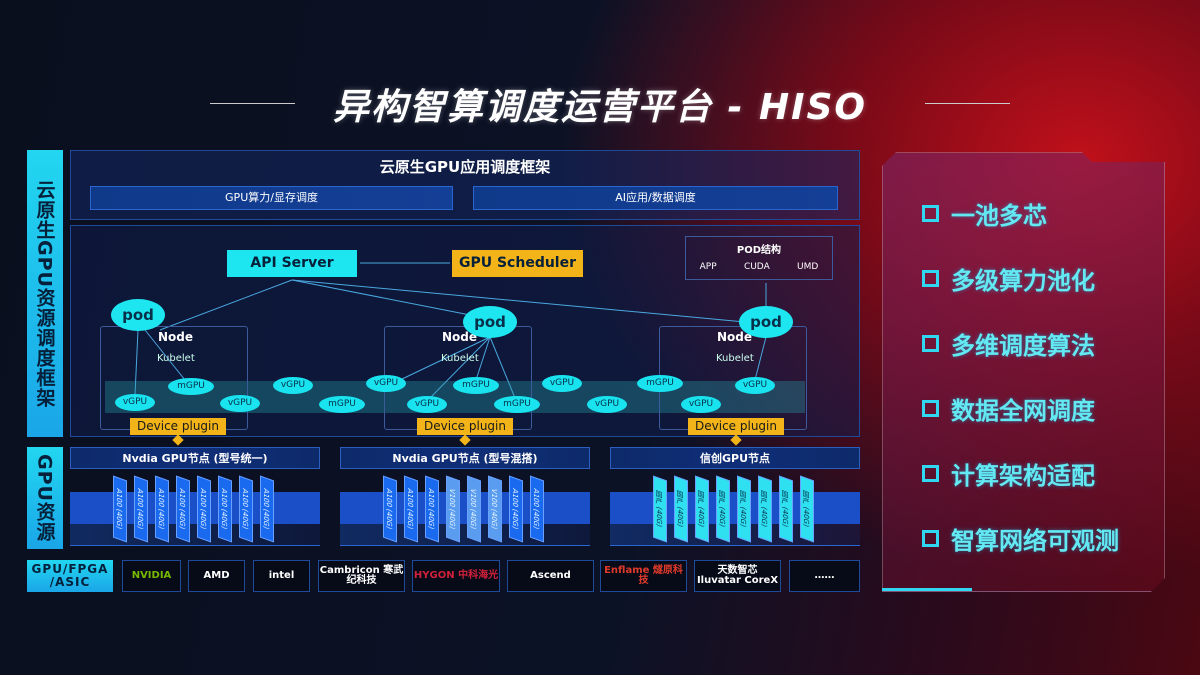  Describe the element at coordinates (70, 576) in the screenshot. I see `chip-types-label: GPU/FPGA /ASIC` at that location.